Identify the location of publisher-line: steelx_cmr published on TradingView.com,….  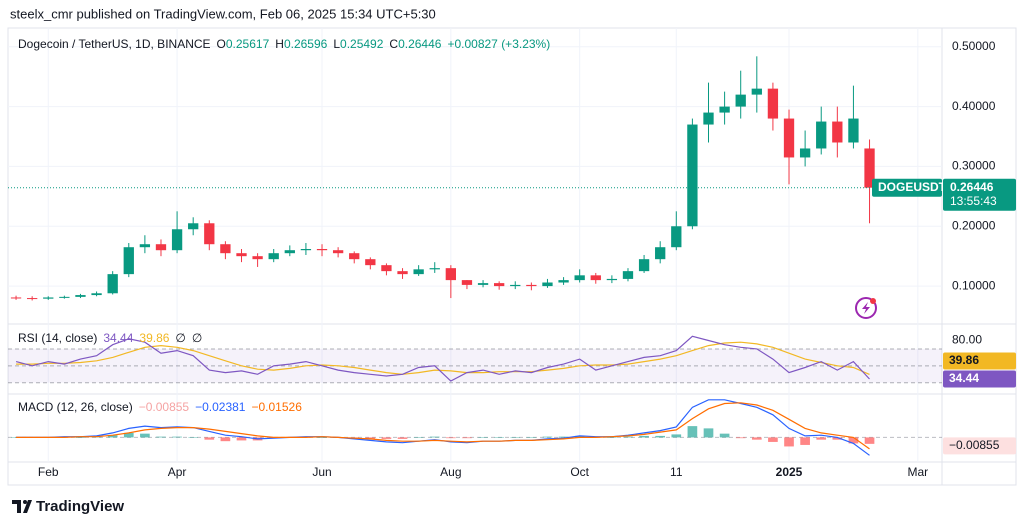
(223, 13).